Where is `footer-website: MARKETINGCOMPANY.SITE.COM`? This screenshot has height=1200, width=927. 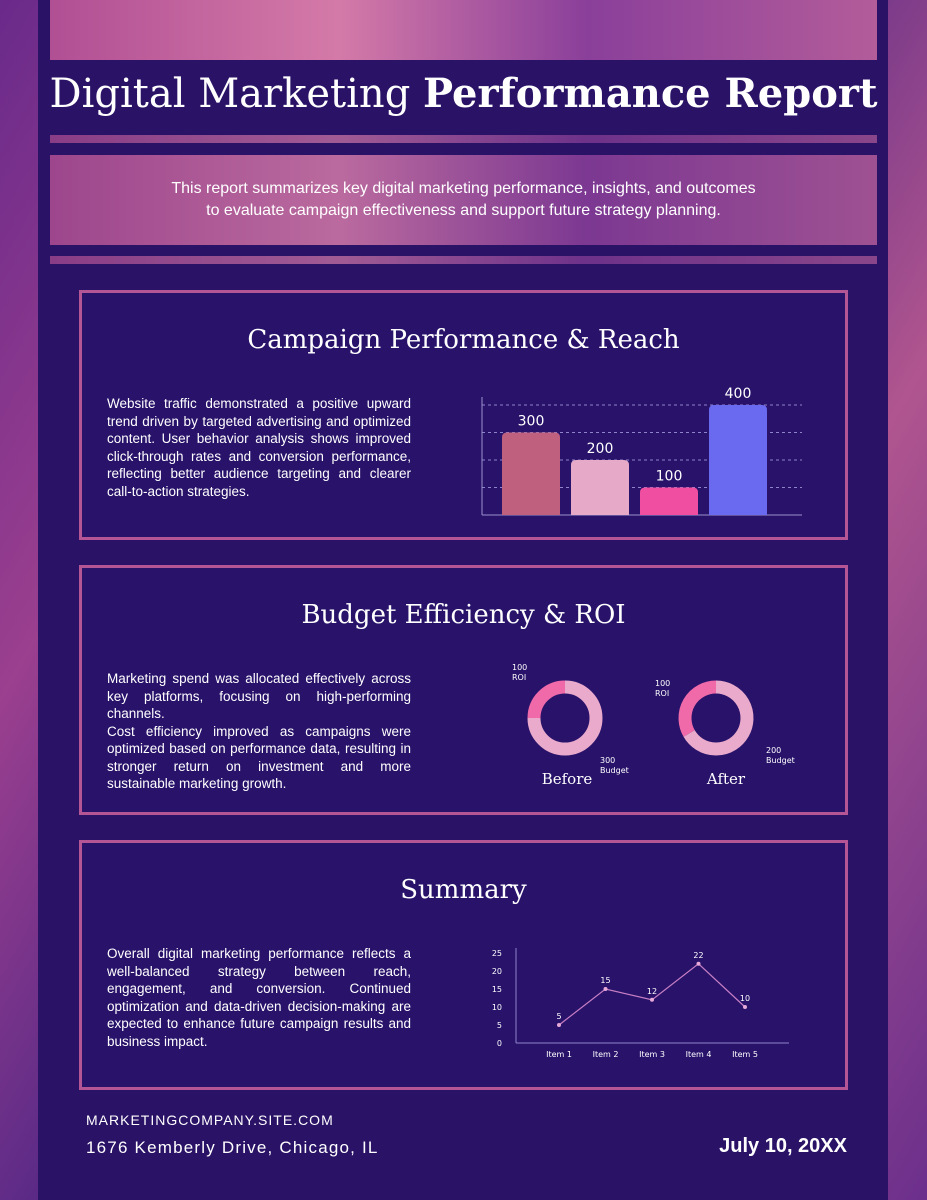 footer-website: MARKETINGCOMPANY.SITE.COM is located at coordinates (210, 1120).